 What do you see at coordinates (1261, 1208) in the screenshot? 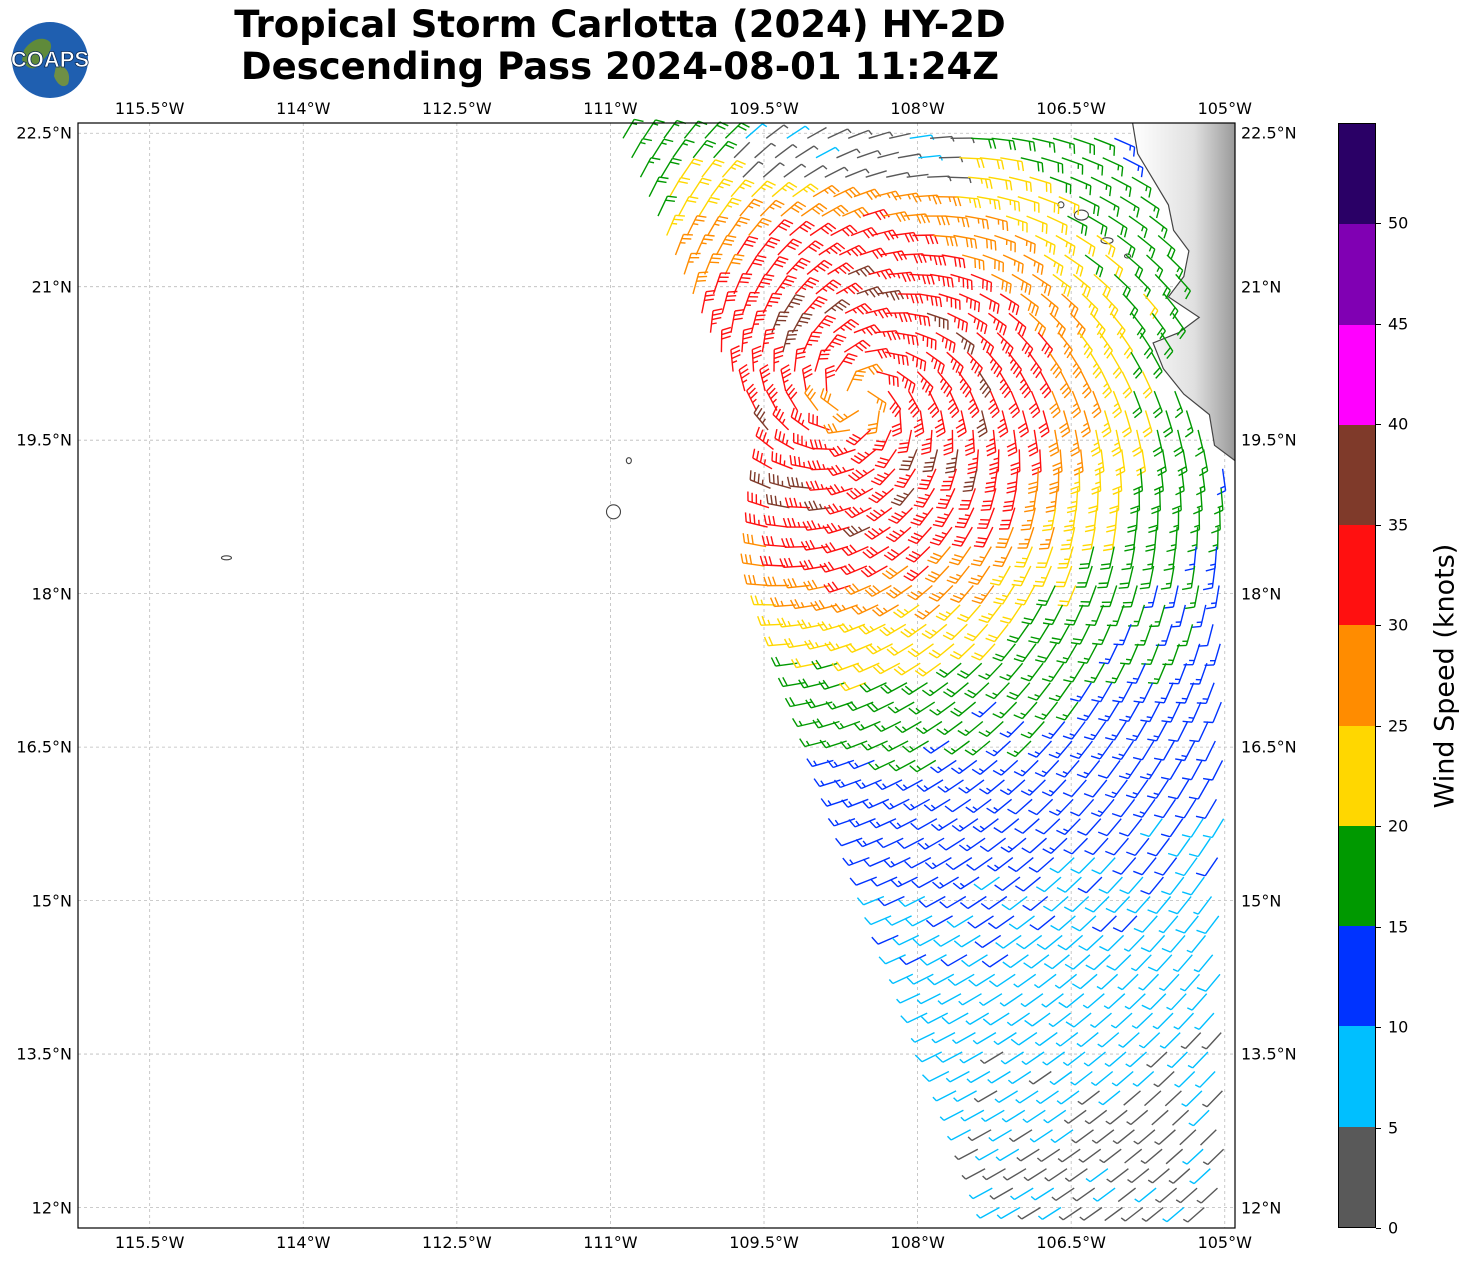
I see `lat-tick-label-right: 12°N` at bounding box center [1261, 1208].